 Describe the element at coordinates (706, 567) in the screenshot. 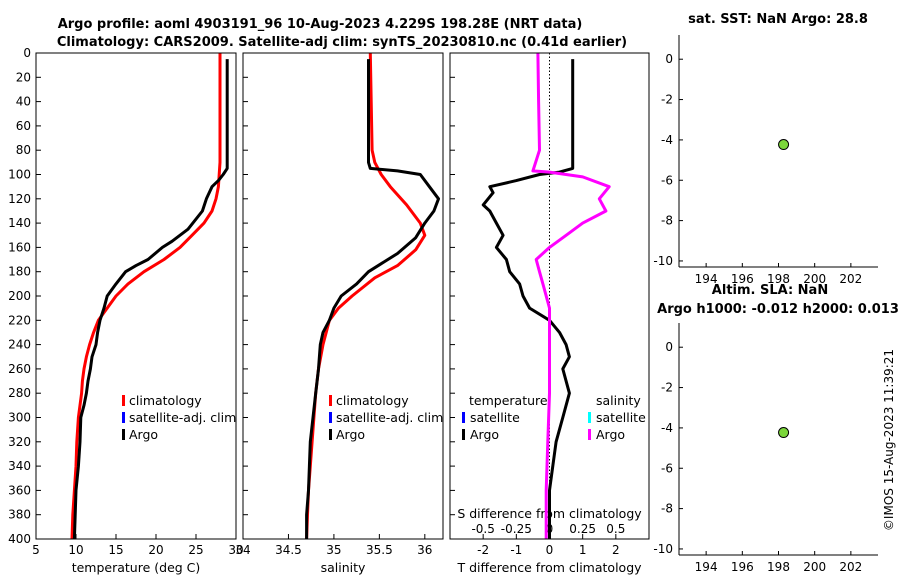

I see `x-tick-label: 194` at that location.